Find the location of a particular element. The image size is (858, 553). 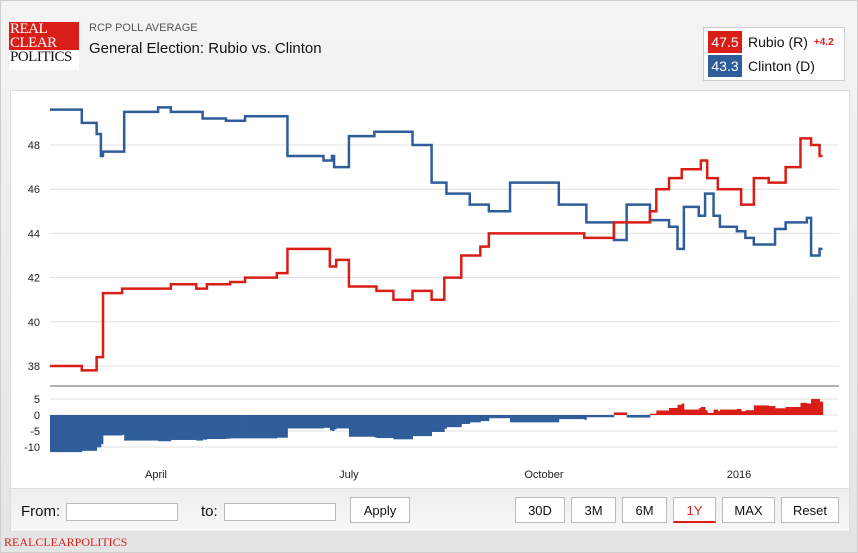

to-input is located at coordinates (280, 512).